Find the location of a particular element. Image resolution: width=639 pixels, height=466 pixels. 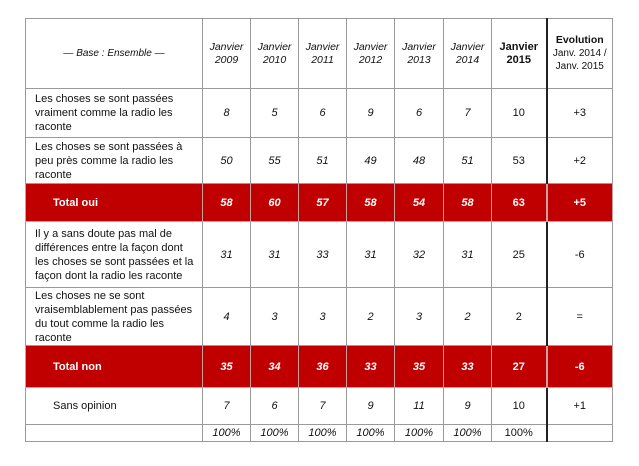

year-header: Janvier 2010 is located at coordinates (274, 53).